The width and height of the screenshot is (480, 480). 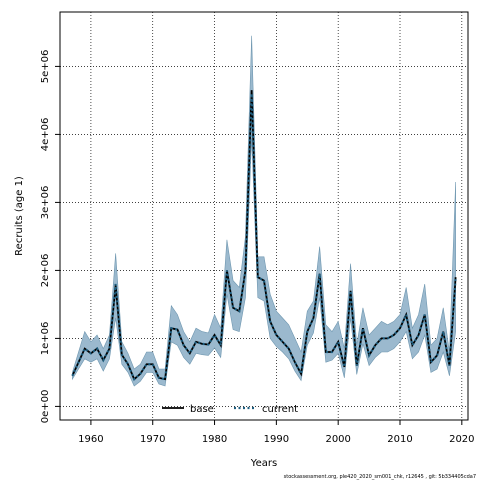 What do you see at coordinates (45, 339) in the screenshot?
I see `y-tick-label: 1e+06` at bounding box center [45, 339].